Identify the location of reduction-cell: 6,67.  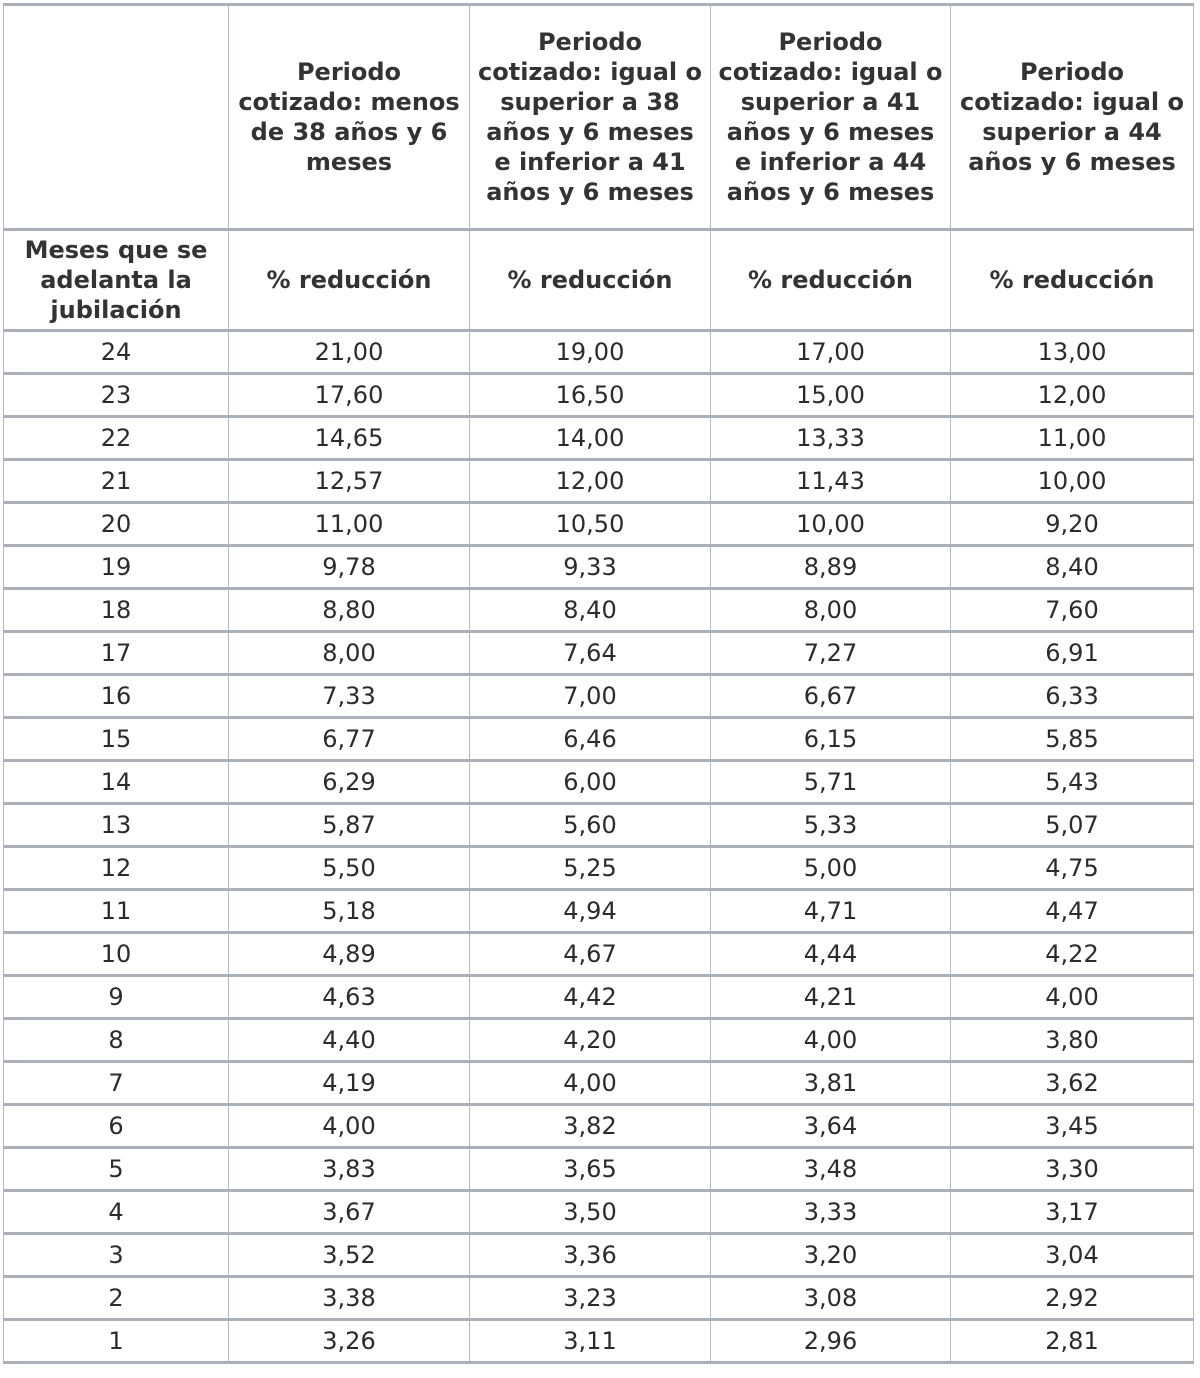
(830, 696).